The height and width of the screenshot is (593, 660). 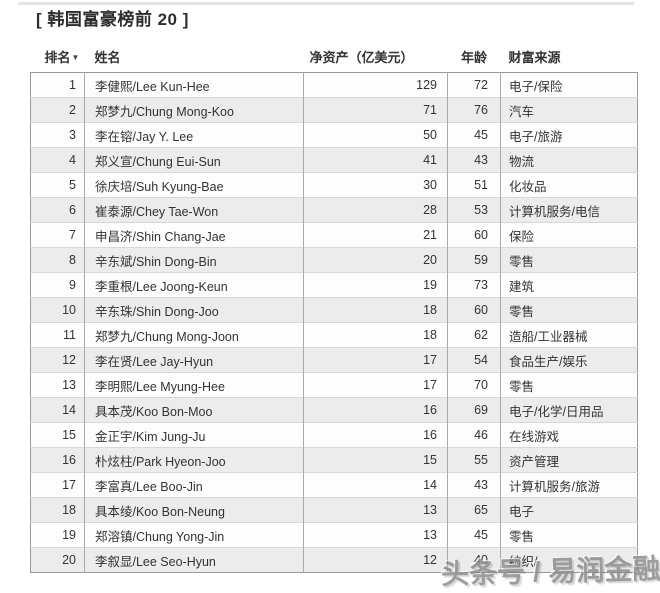 I want to click on column-header-name: 姓名, so click(x=194, y=59).